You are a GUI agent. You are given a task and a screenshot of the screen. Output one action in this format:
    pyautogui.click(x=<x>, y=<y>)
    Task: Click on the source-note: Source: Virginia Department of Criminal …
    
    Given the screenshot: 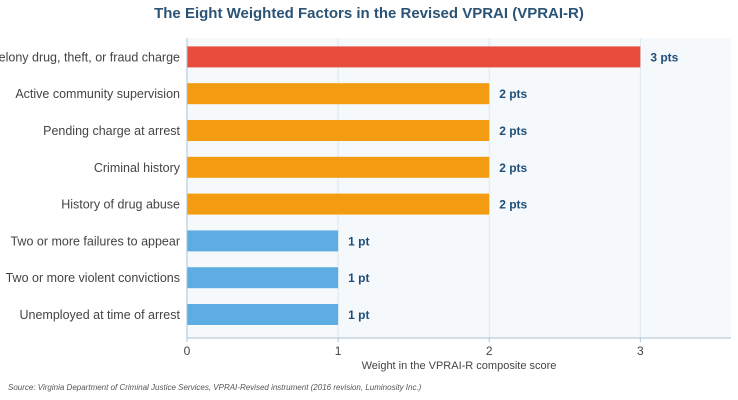 What is the action you would take?
    pyautogui.click(x=215, y=387)
    